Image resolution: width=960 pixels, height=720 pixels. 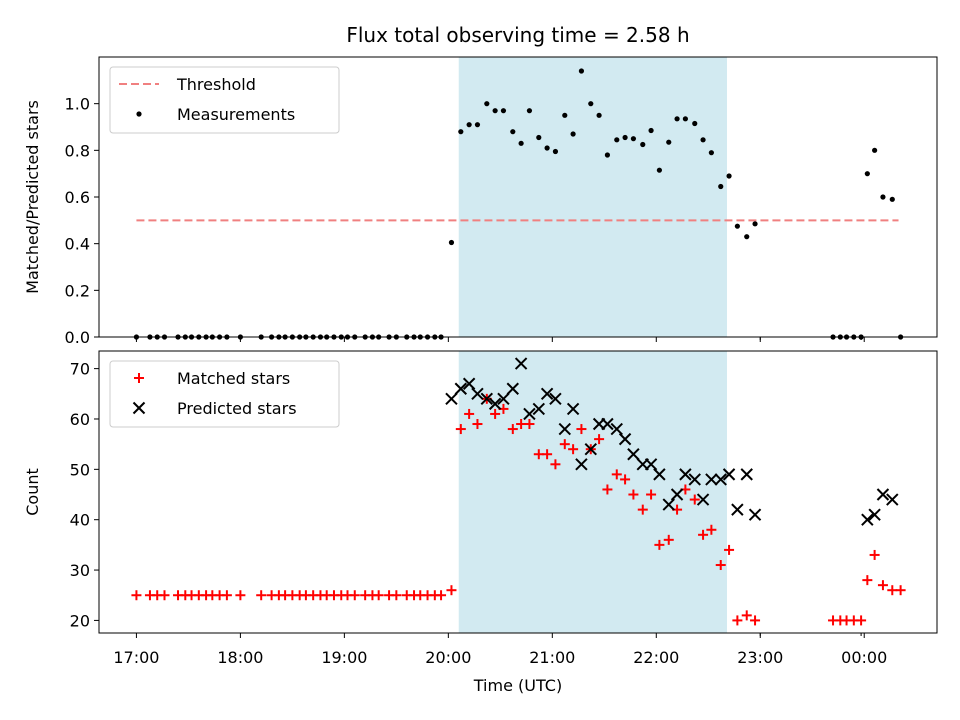 I want to click on y-tick-label: 1.0, so click(x=77, y=104).